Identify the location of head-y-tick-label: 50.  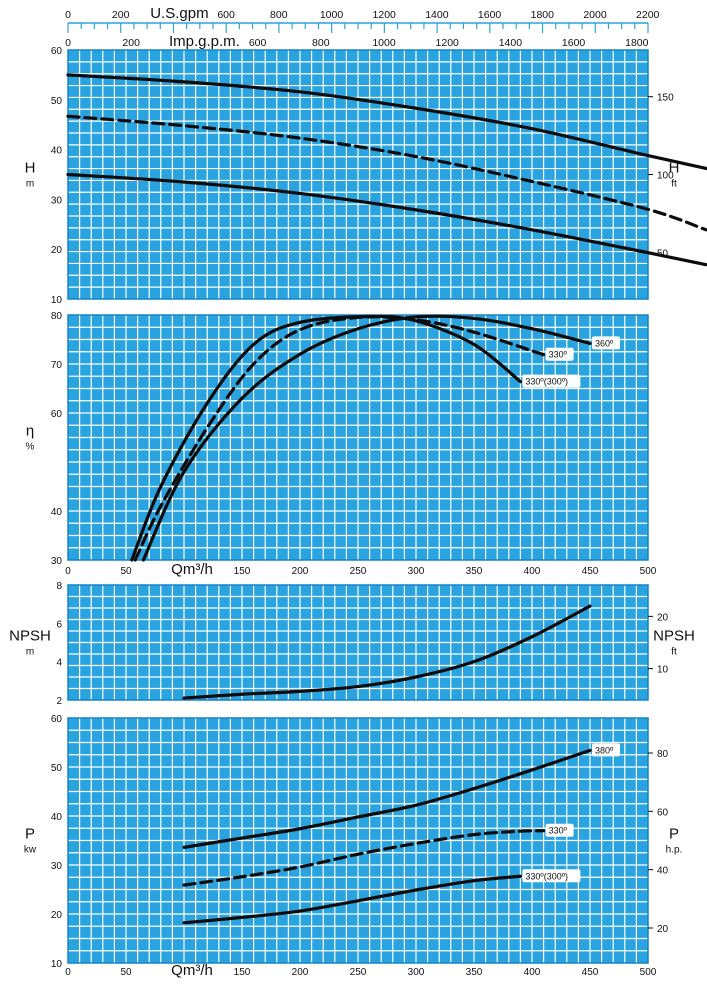
(57, 101).